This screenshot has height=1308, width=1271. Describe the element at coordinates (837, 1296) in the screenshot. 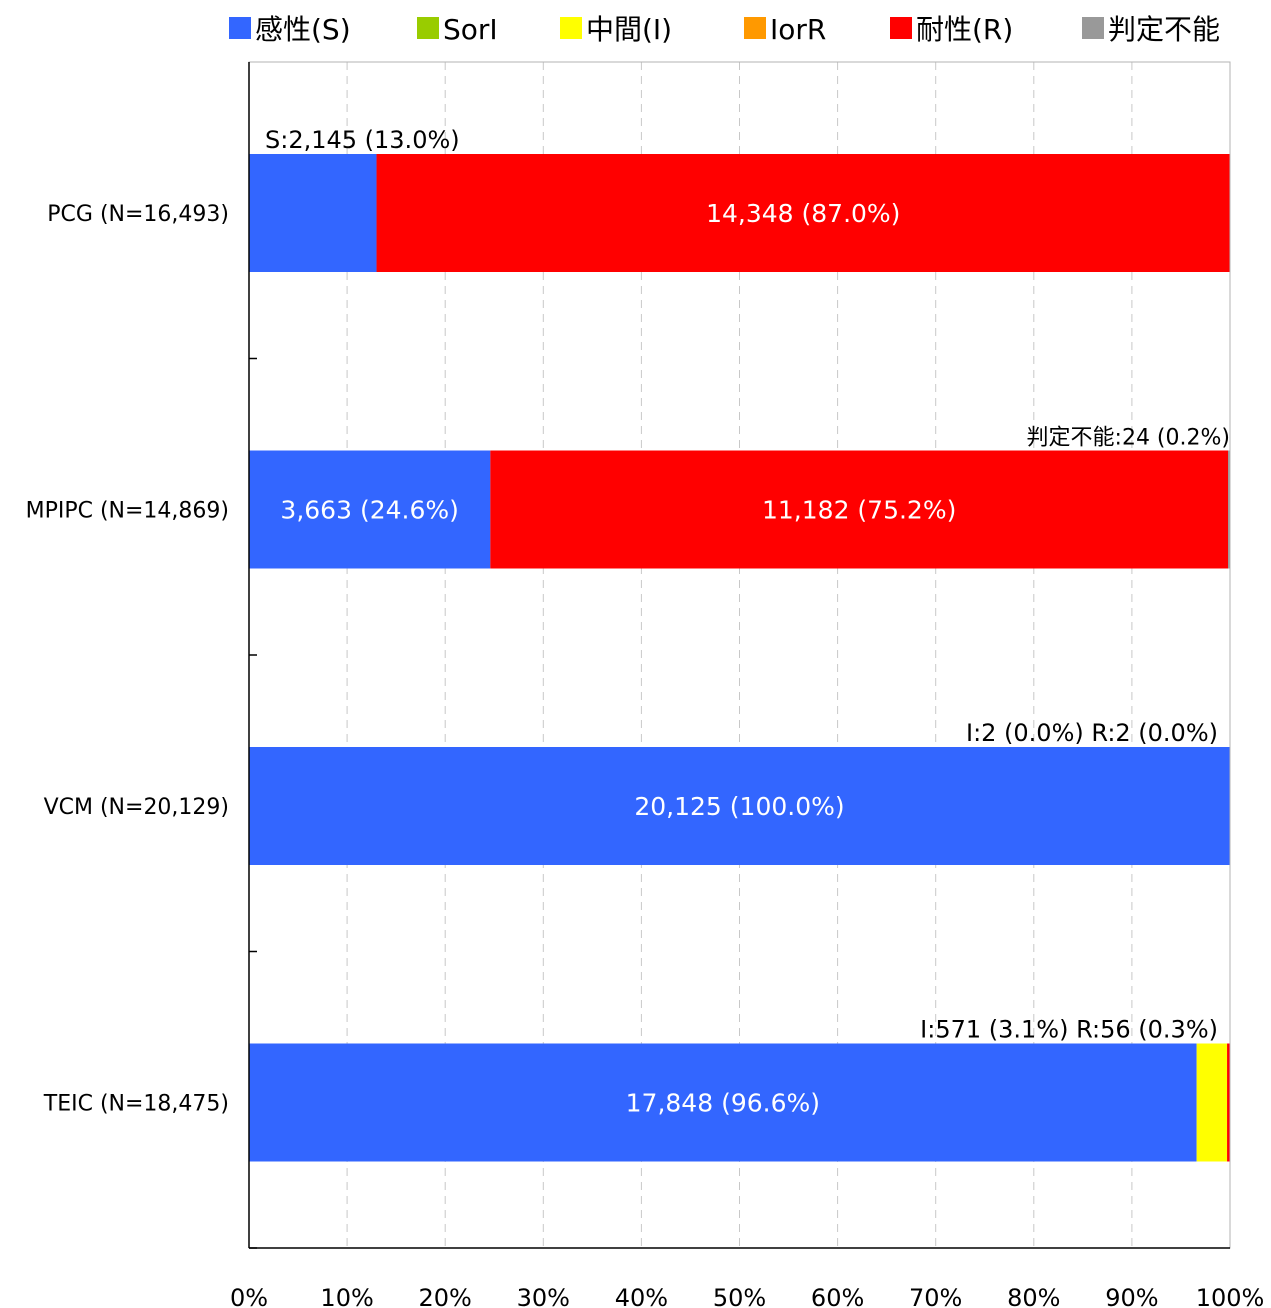

I see `x-tick-label: 60%` at that location.